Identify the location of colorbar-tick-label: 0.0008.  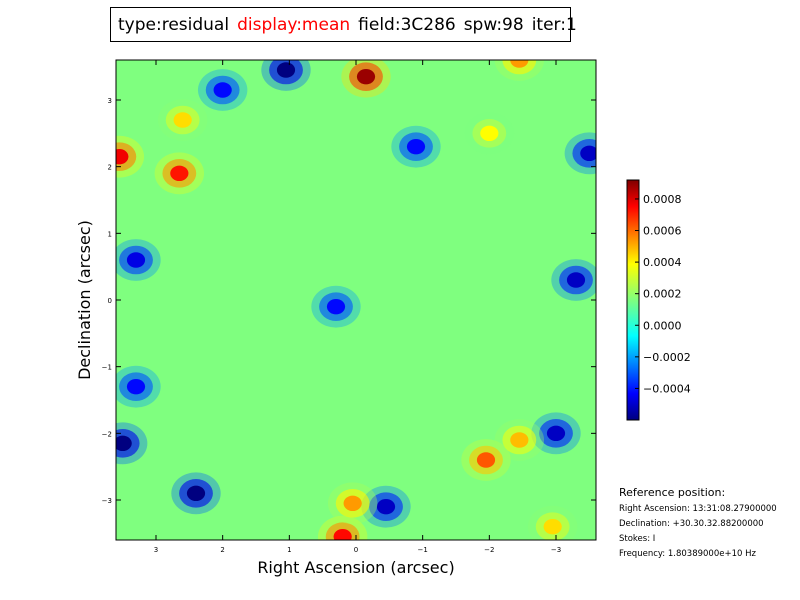
(662, 199).